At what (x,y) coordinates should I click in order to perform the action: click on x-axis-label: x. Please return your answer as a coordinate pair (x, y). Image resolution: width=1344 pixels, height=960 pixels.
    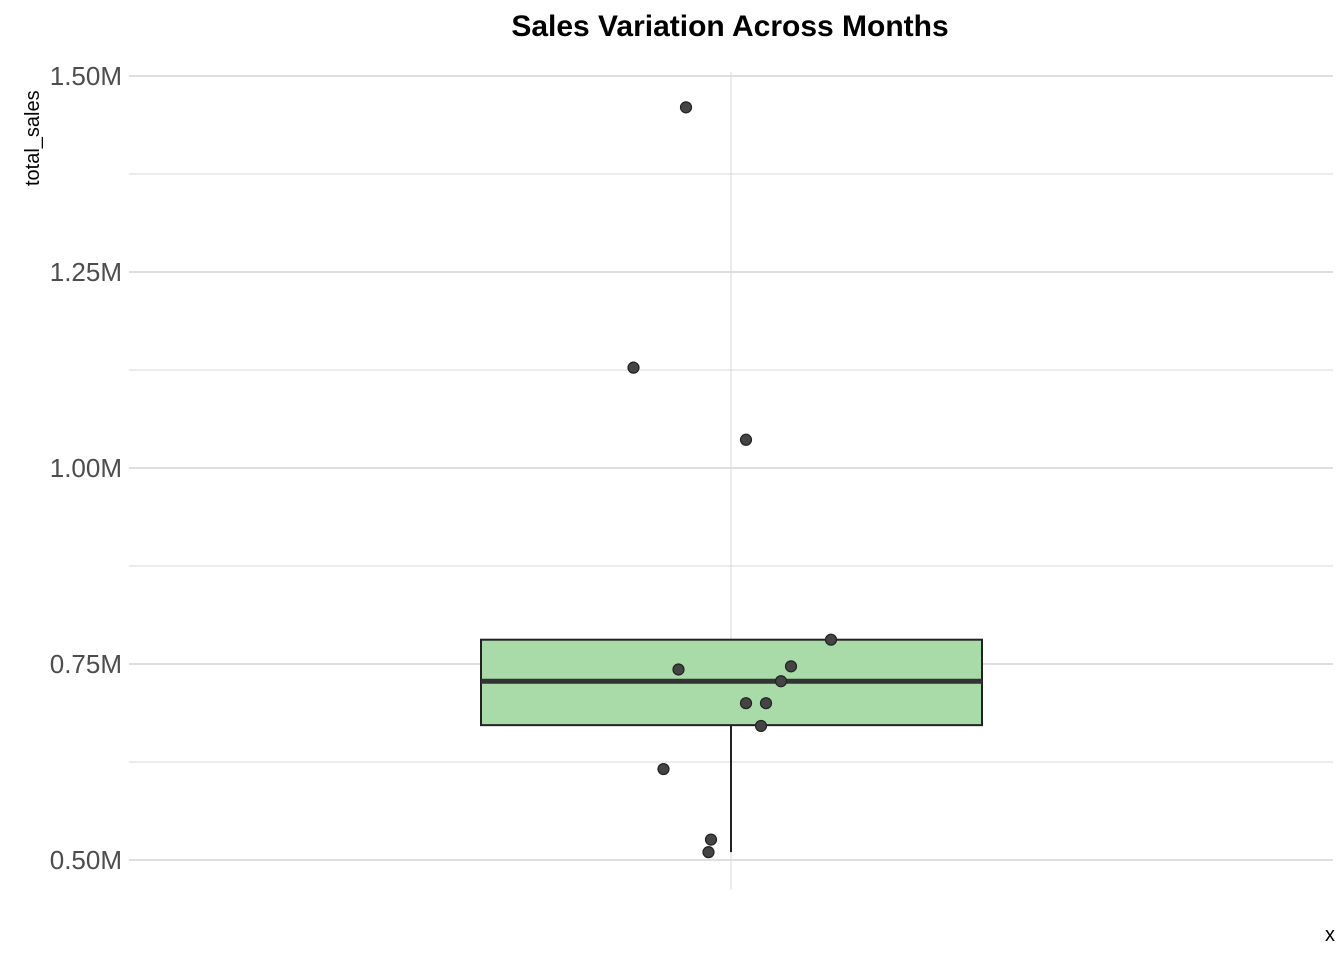
    Looking at the image, I should click on (1330, 935).